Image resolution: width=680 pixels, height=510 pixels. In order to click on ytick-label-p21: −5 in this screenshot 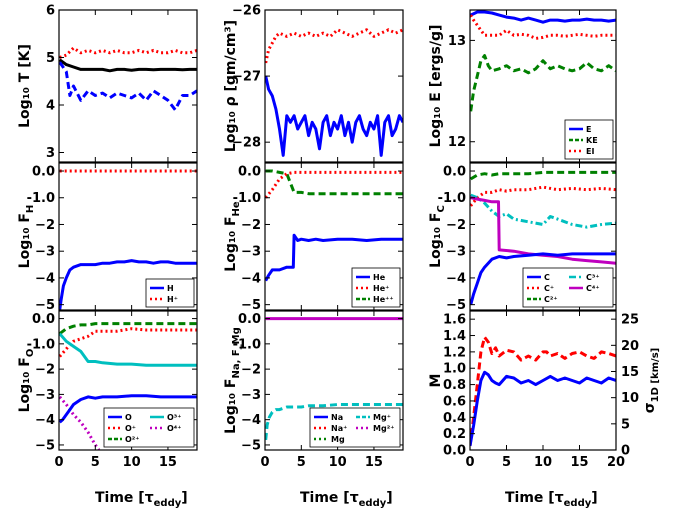, I will do `click(251, 445)`.